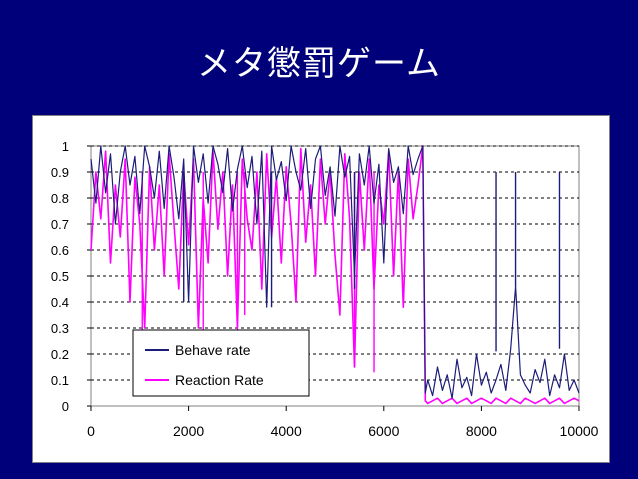 The image size is (638, 479). I want to click on legend-label: Behave rate, so click(213, 350).